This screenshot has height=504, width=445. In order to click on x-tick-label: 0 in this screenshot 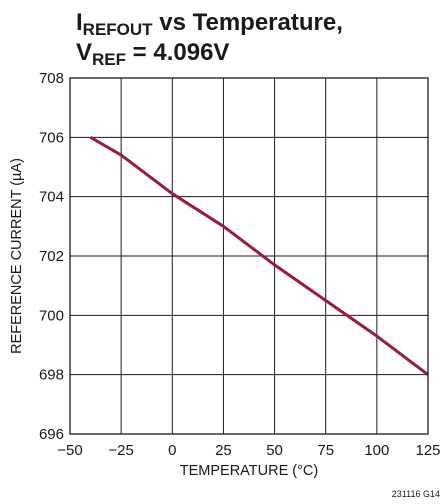, I will do `click(172, 450)`.